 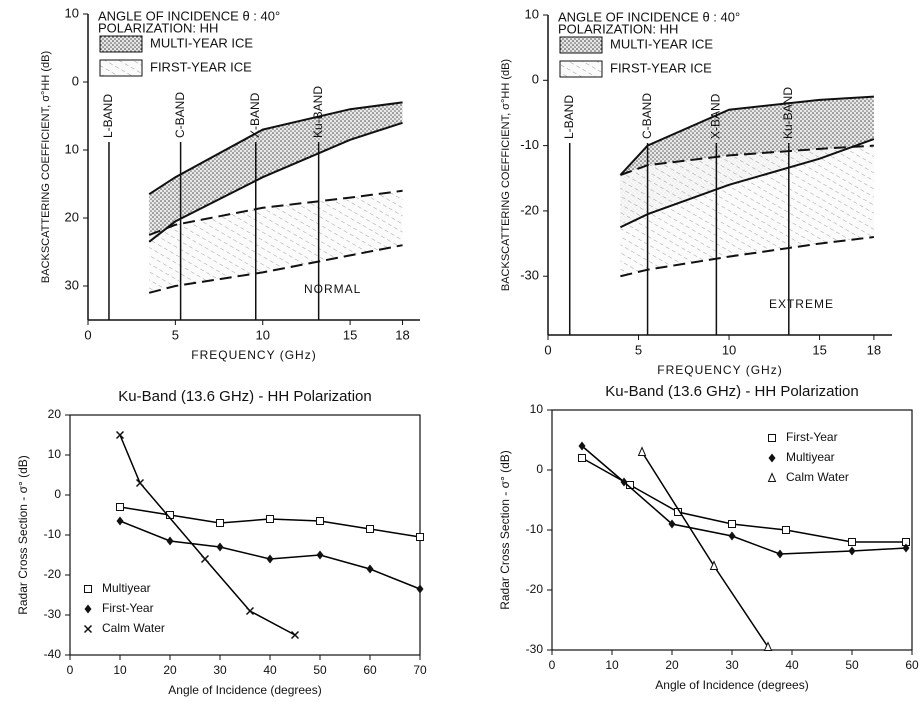 I want to click on annotation: POLARIZATION: HH, so click(x=618, y=28).